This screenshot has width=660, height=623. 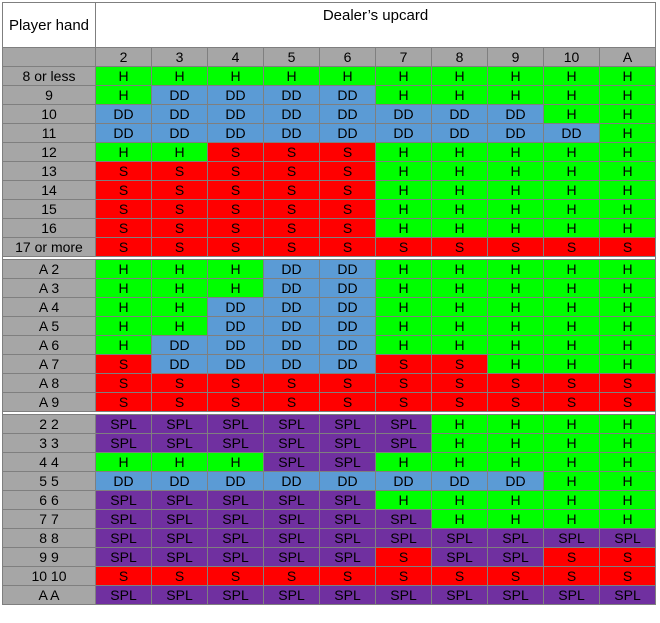 I want to click on player-hand-label: A 9, so click(x=49, y=402).